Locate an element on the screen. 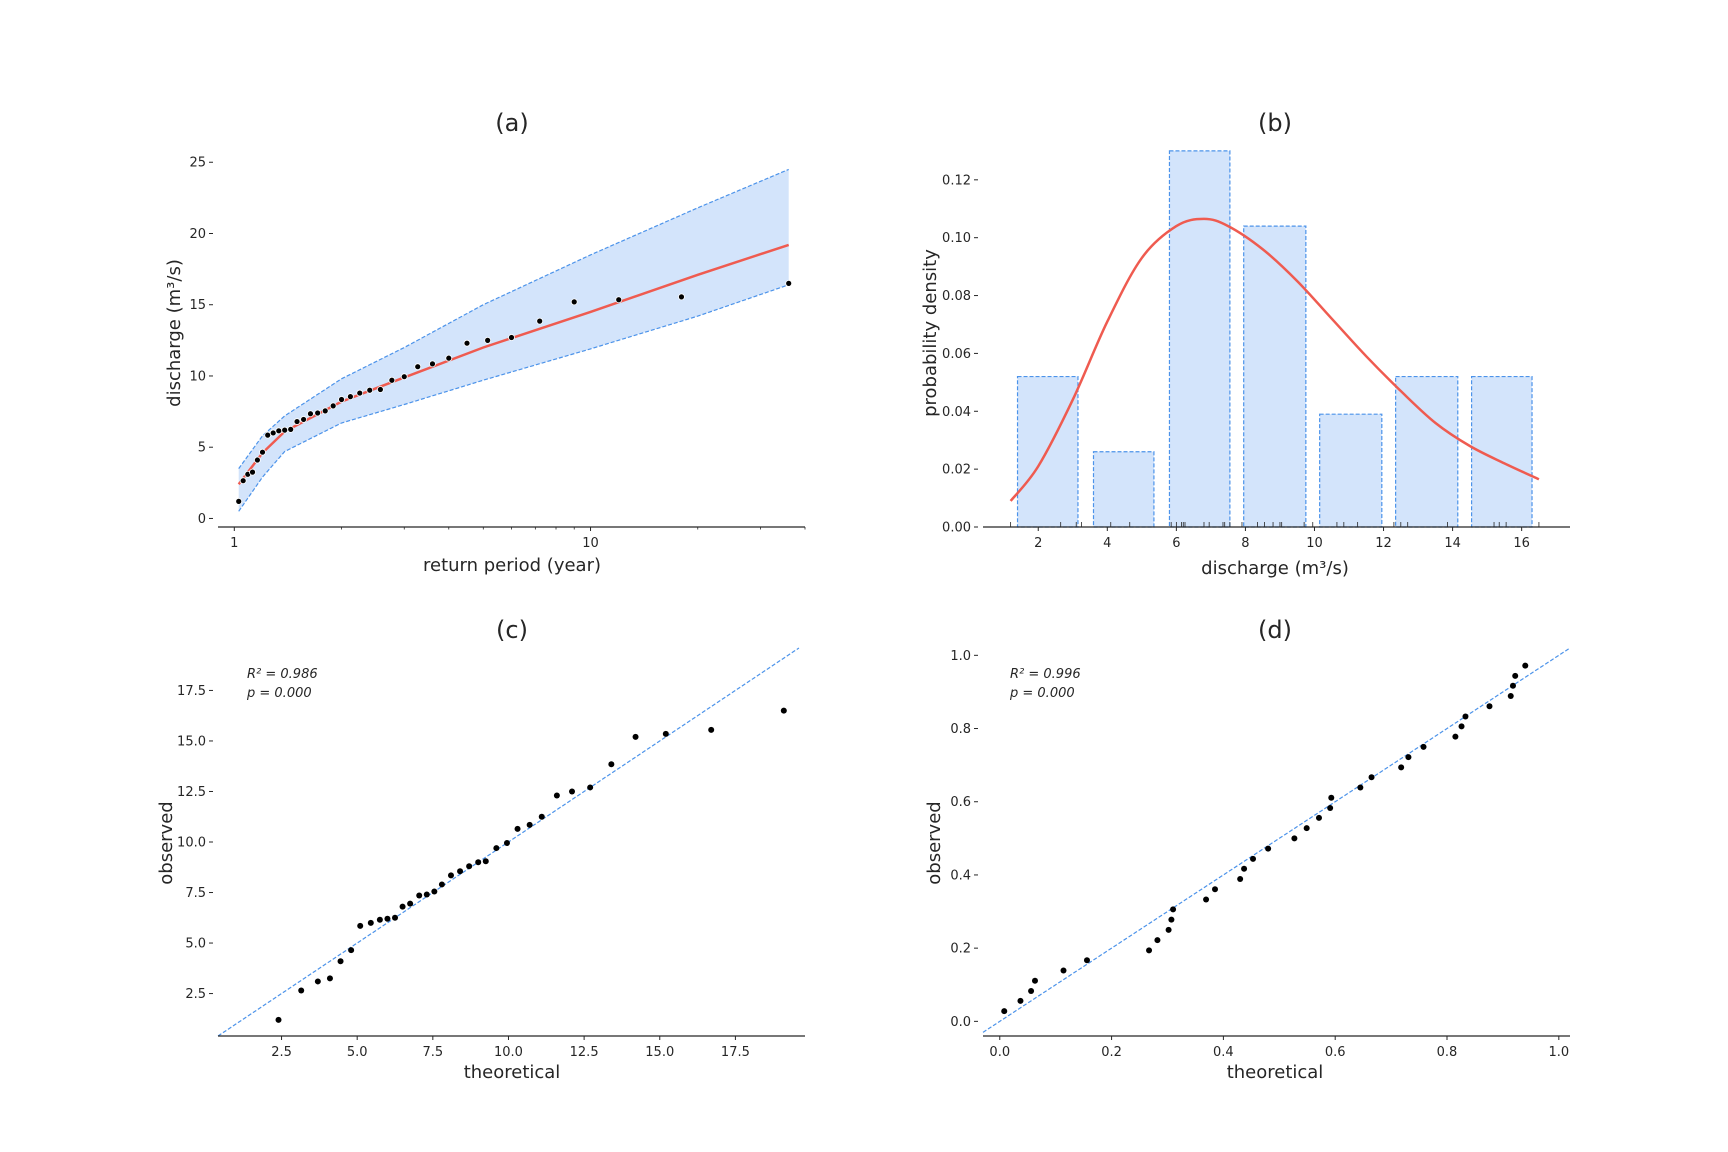 Image resolution: width=1728 pixels, height=1152 pixels. panel-c-r2-annotation: R² = 0.986 is located at coordinates (282, 674).